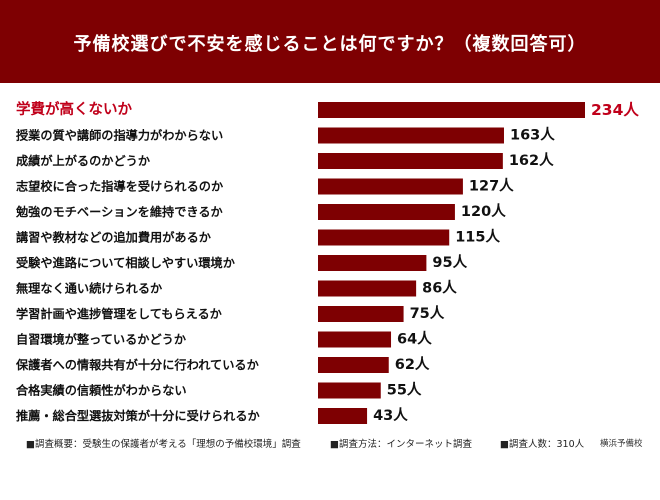 Image resolution: width=660 pixels, height=500 pixels. What do you see at coordinates (137, 364) in the screenshot?
I see `category-label: 保護者への情報共有が十分に行われているか` at bounding box center [137, 364].